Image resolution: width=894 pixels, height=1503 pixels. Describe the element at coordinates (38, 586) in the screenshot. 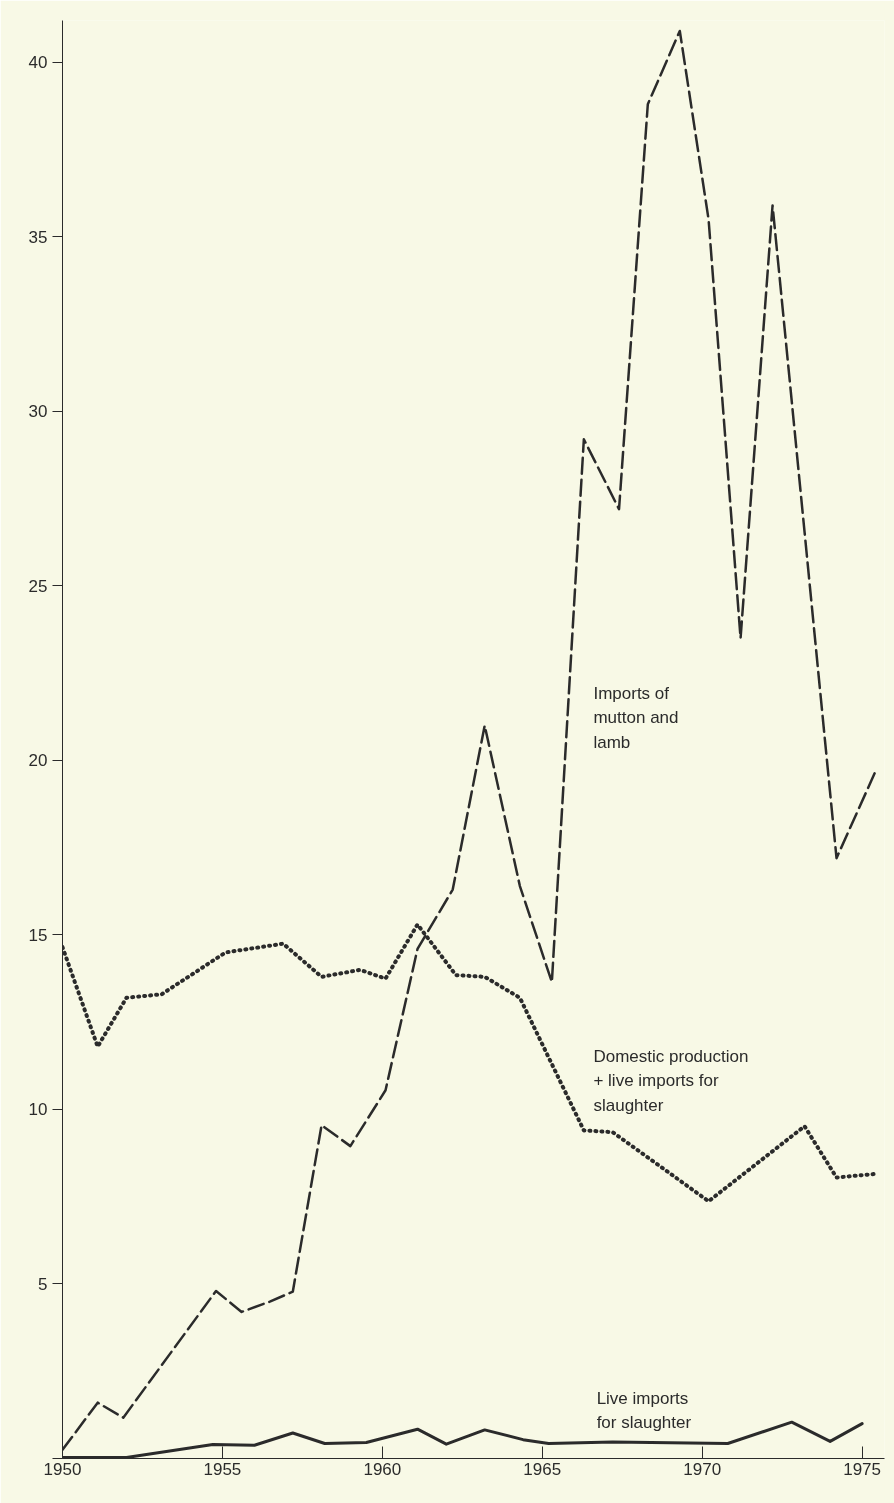

I see `y-tick-label: 25` at that location.